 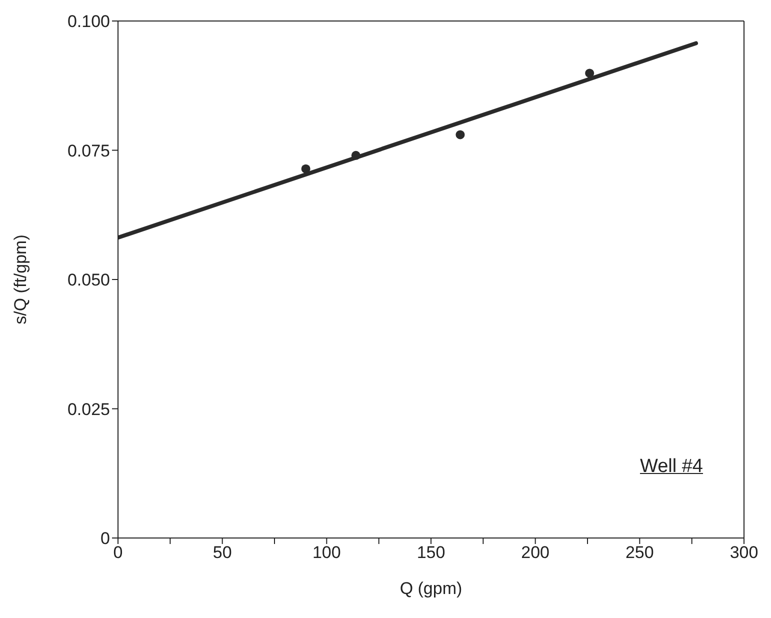 I want to click on x-axis-title: Q (gpm), so click(x=431, y=588).